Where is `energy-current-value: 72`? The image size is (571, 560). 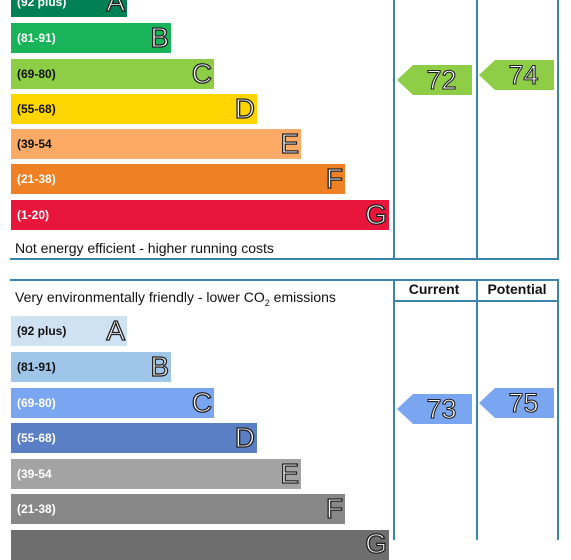 energy-current-value: 72 is located at coordinates (441, 79).